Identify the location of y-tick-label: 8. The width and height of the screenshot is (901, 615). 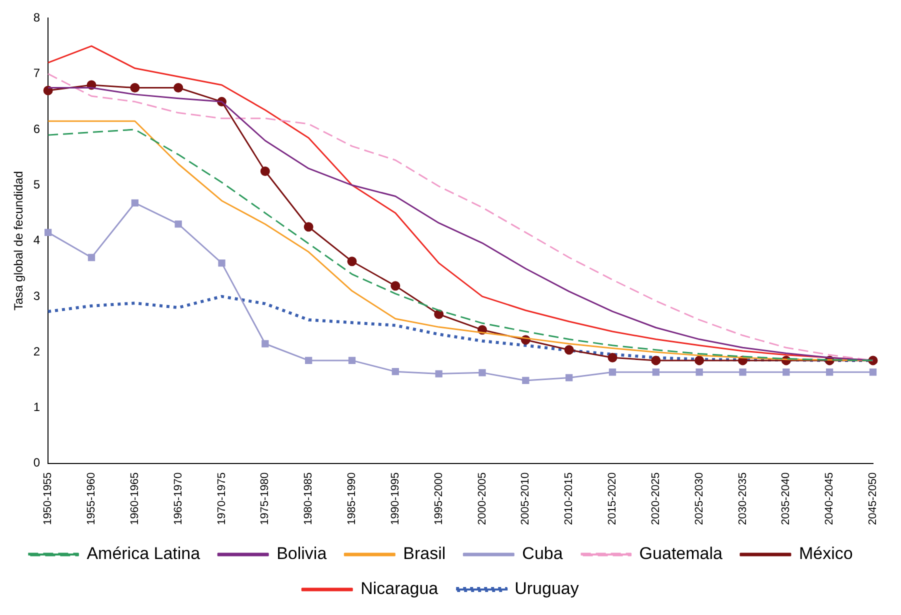
(36, 17).